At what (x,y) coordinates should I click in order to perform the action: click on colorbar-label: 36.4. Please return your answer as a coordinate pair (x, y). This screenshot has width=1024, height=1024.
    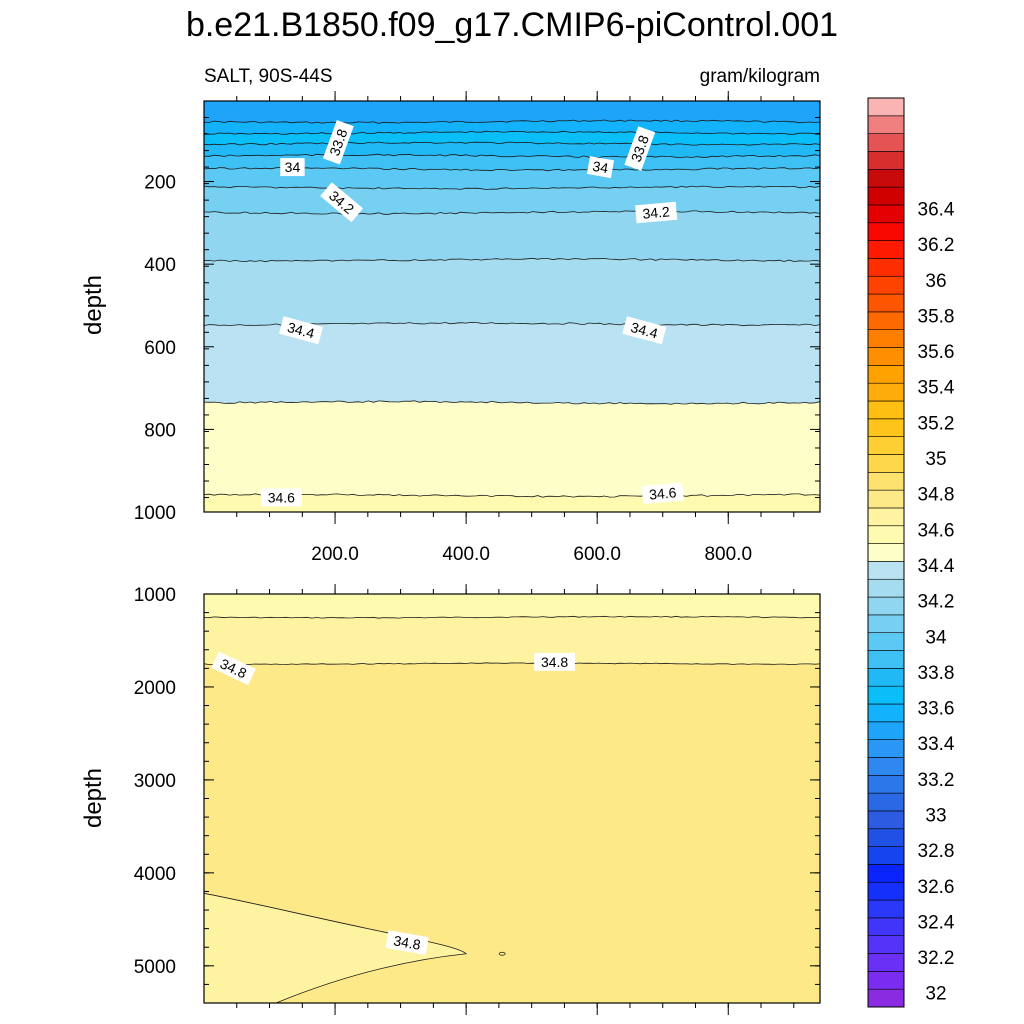
    Looking at the image, I should click on (936, 210).